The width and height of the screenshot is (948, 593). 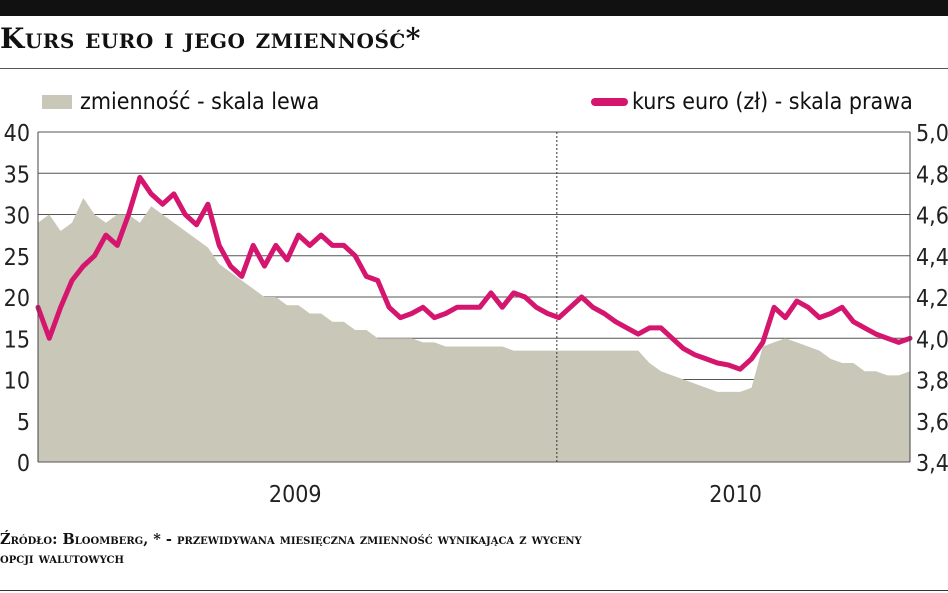 I want to click on title-divider, so click(x=474, y=68).